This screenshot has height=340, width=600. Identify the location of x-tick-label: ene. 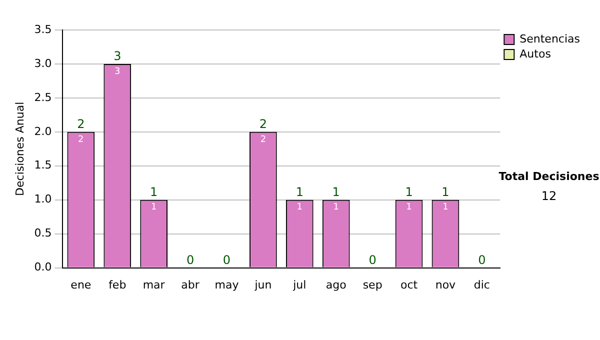
(81, 285).